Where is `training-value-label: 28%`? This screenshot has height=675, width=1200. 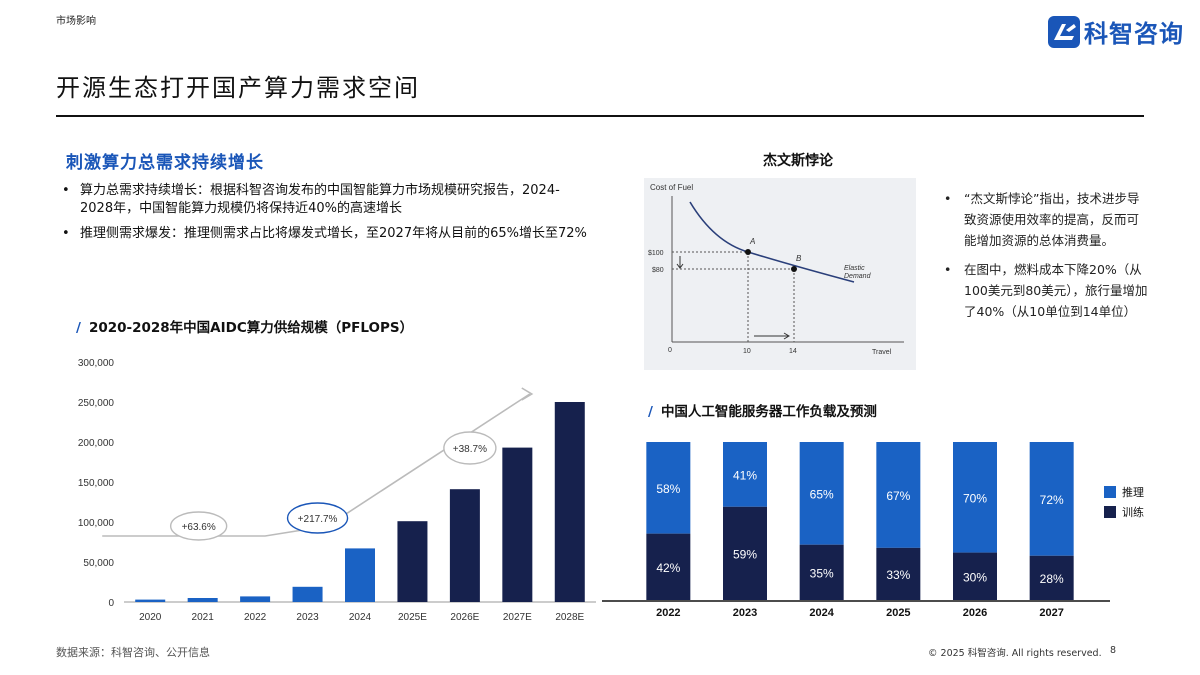 training-value-label: 28% is located at coordinates (1052, 579).